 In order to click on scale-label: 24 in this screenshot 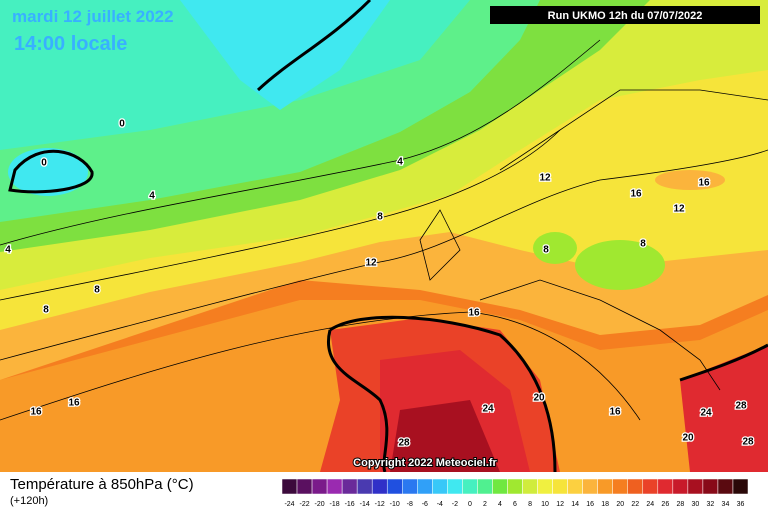, I will do `click(650, 504)`.